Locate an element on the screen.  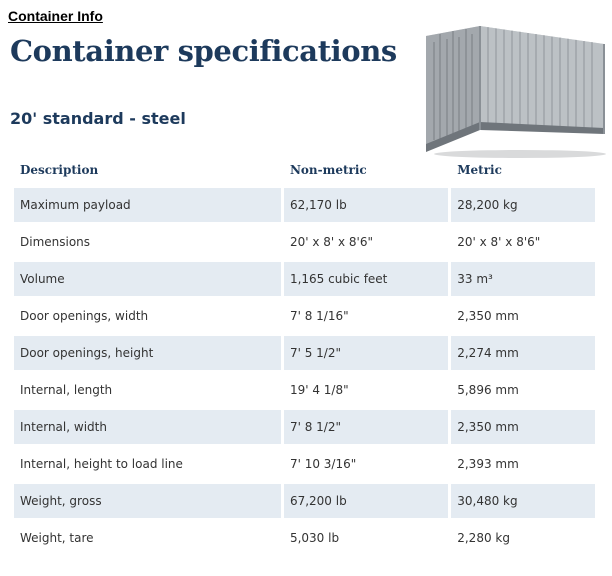
container-bottom-rail is located at coordinates (515, 137).